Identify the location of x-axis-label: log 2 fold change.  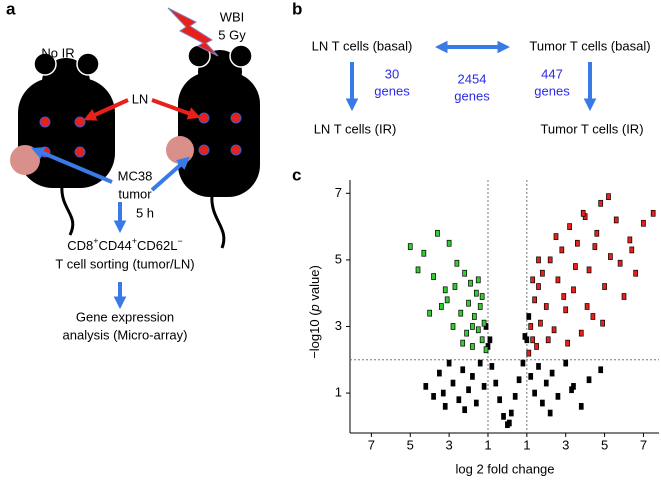
(504, 468).